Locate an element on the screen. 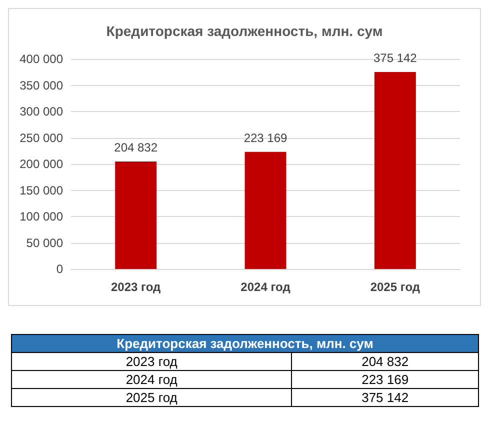 The image size is (489, 424). y-tick-label: 150 000 is located at coordinates (42, 190).